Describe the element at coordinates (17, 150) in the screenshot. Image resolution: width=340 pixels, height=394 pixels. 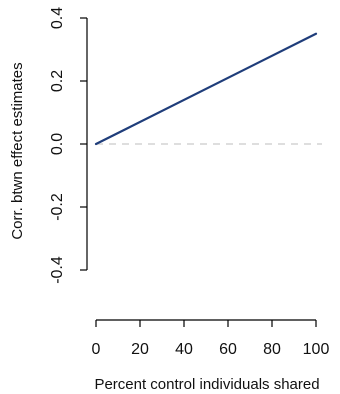
I see `y-axis-title: Corr. btwn effect estimates` at that location.